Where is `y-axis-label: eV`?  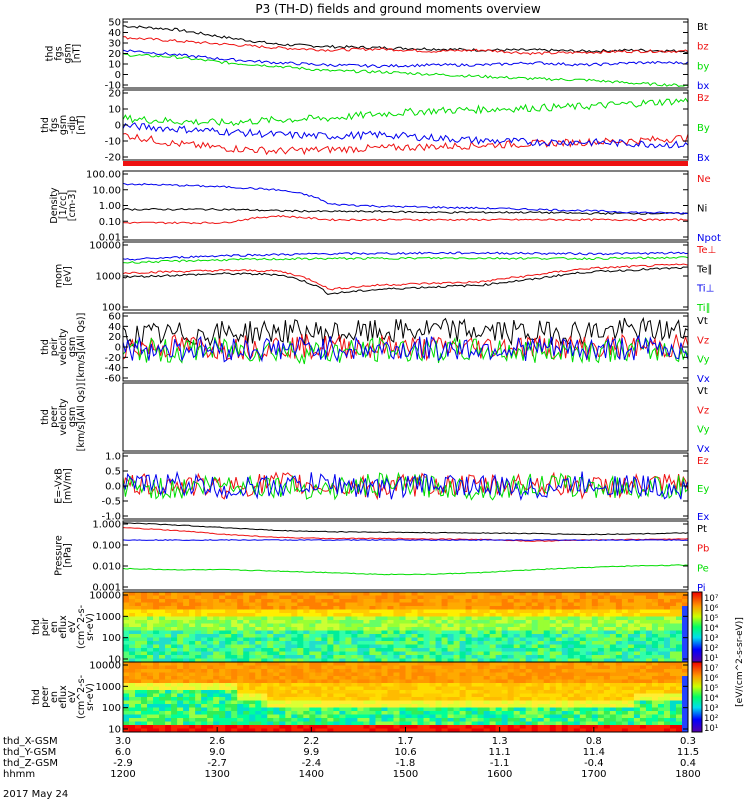
y-axis-label: eV is located at coordinates (72, 696).